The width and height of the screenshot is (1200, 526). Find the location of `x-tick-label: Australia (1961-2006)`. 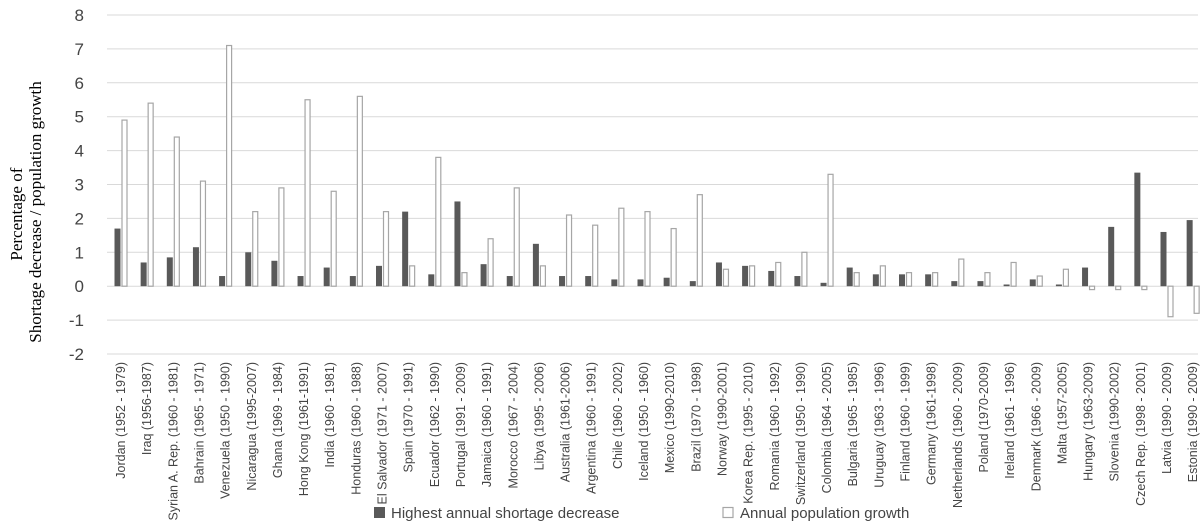

x-tick-label: Australia (1961-2006) is located at coordinates (566, 422).